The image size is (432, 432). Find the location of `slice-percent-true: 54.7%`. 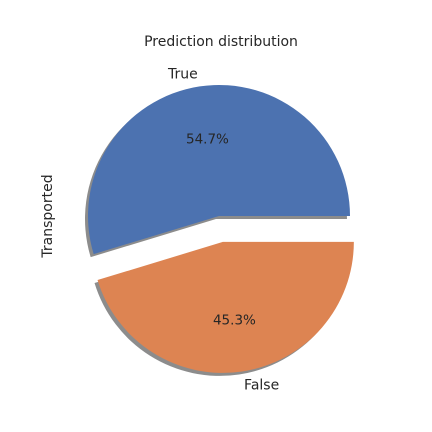

slice-percent-true: 54.7% is located at coordinates (207, 139).